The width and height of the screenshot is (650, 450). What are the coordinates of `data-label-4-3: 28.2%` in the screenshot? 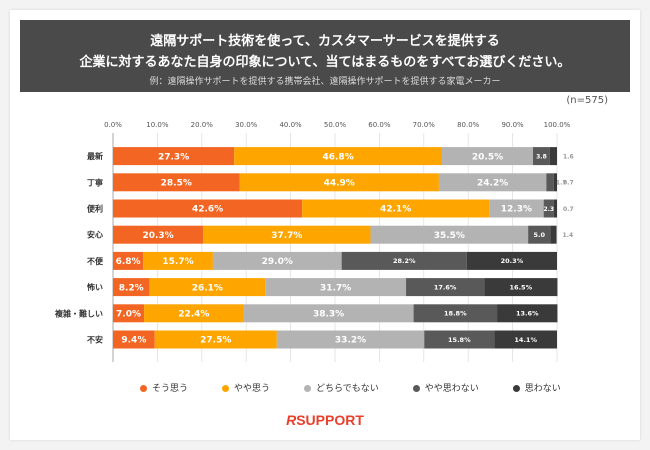 It's located at (404, 261).